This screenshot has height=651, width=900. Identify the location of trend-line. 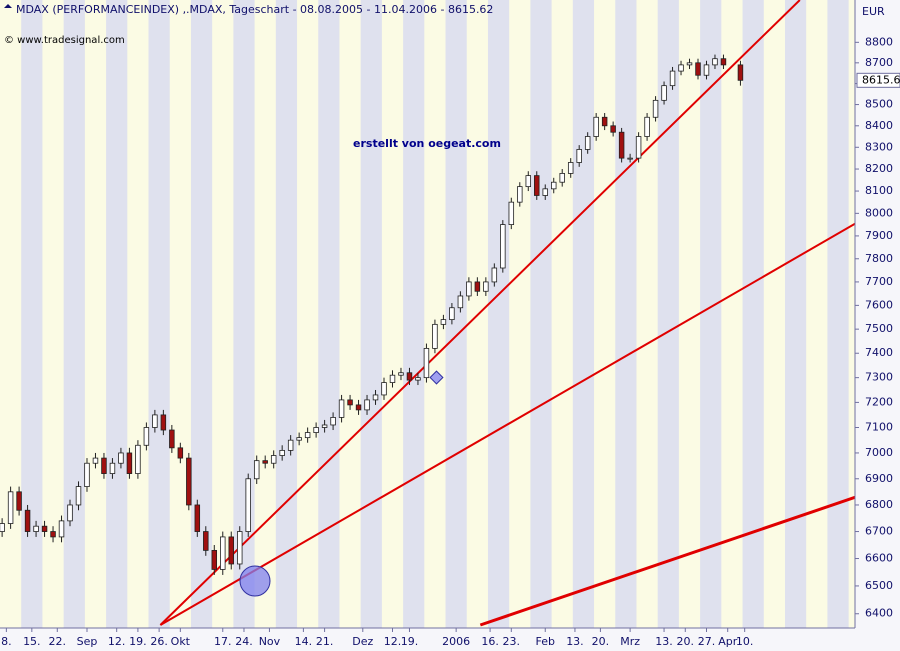
(667, 561).